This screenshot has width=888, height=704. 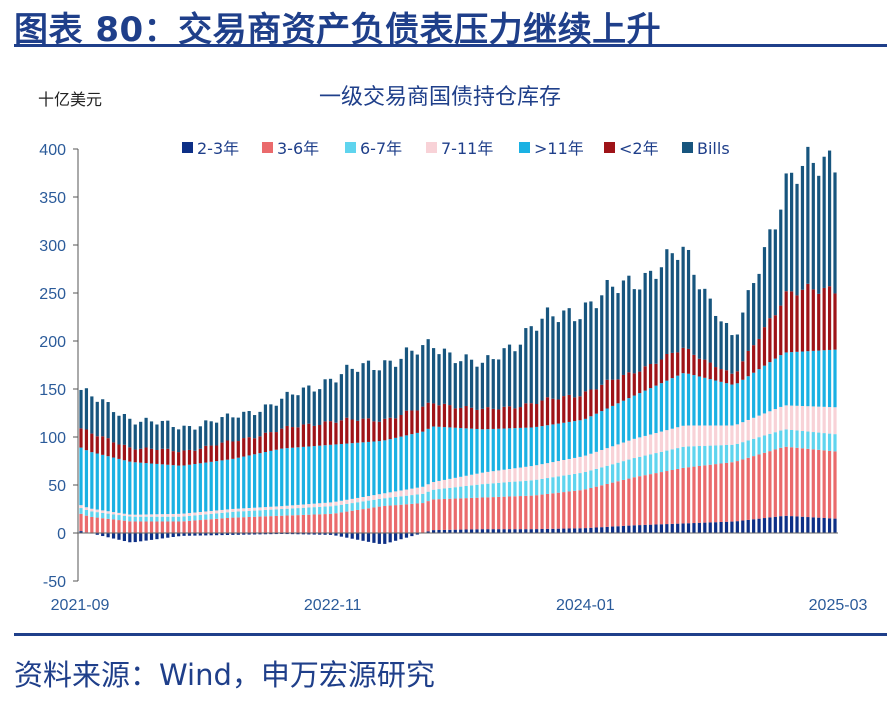 I want to click on legend-swatch, so click(x=267, y=147).